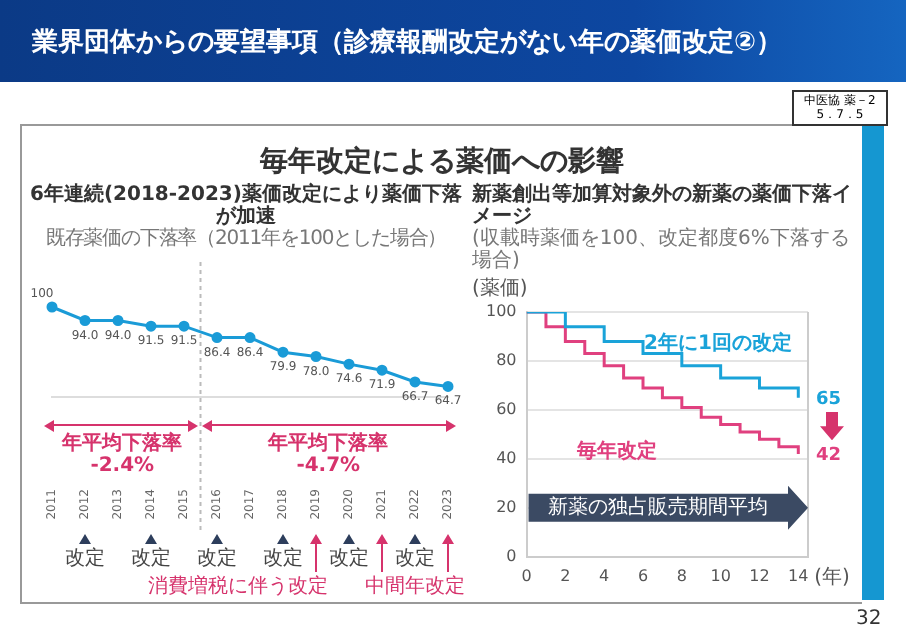 This screenshot has height=640, width=906. I want to click on x-tick-label: 4, so click(604, 575).